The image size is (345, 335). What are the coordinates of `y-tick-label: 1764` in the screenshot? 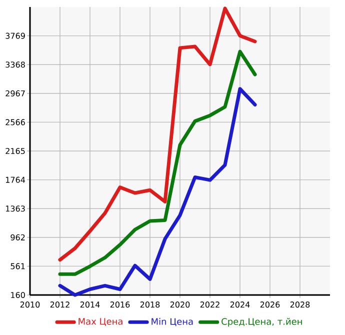 It's located at (16, 179).